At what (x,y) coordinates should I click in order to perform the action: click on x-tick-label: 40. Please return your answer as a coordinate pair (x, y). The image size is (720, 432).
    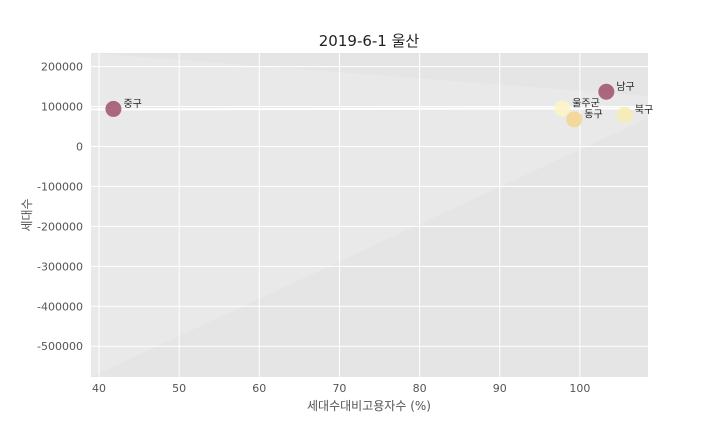
    Looking at the image, I should click on (99, 388).